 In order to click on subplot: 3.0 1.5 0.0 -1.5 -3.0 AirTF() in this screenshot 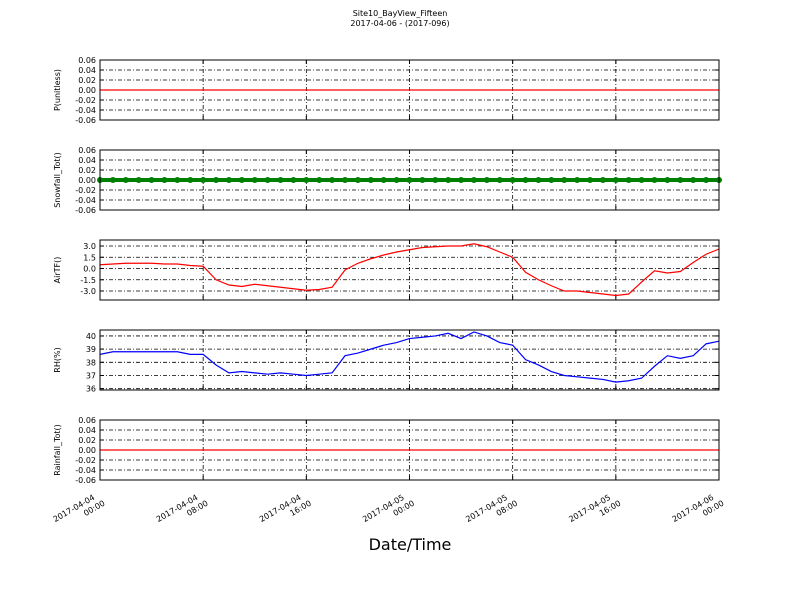, I will do `click(386, 270)`.